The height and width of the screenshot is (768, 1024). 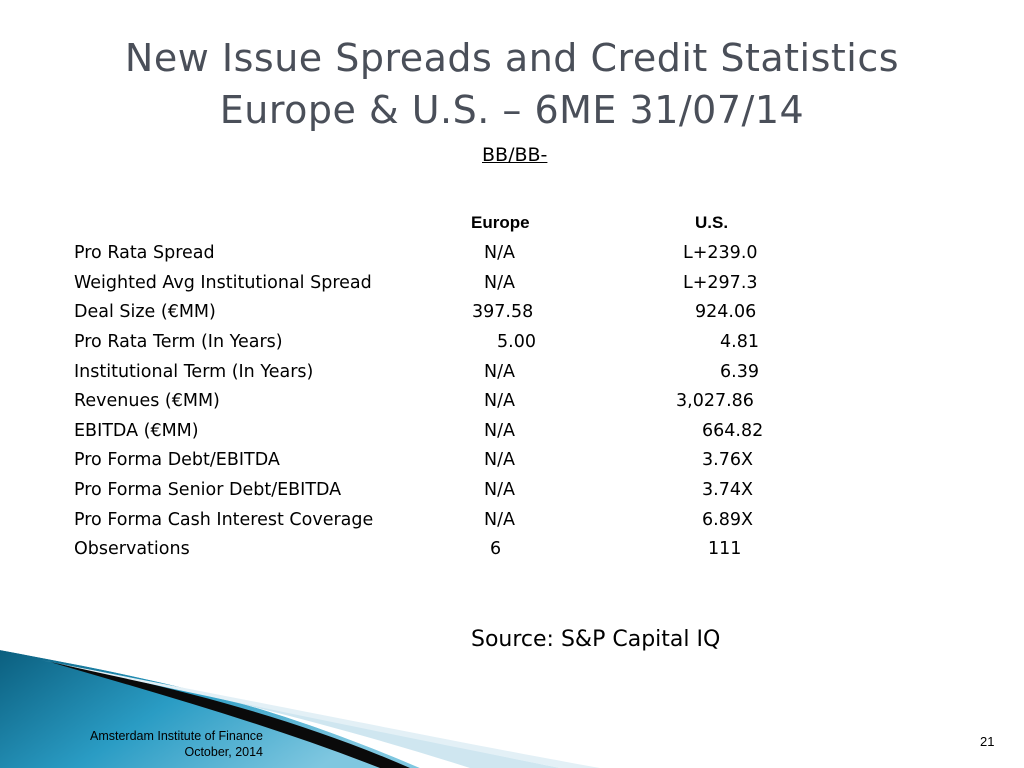 What do you see at coordinates (223, 752) in the screenshot?
I see `footer-date: October, 2014` at bounding box center [223, 752].